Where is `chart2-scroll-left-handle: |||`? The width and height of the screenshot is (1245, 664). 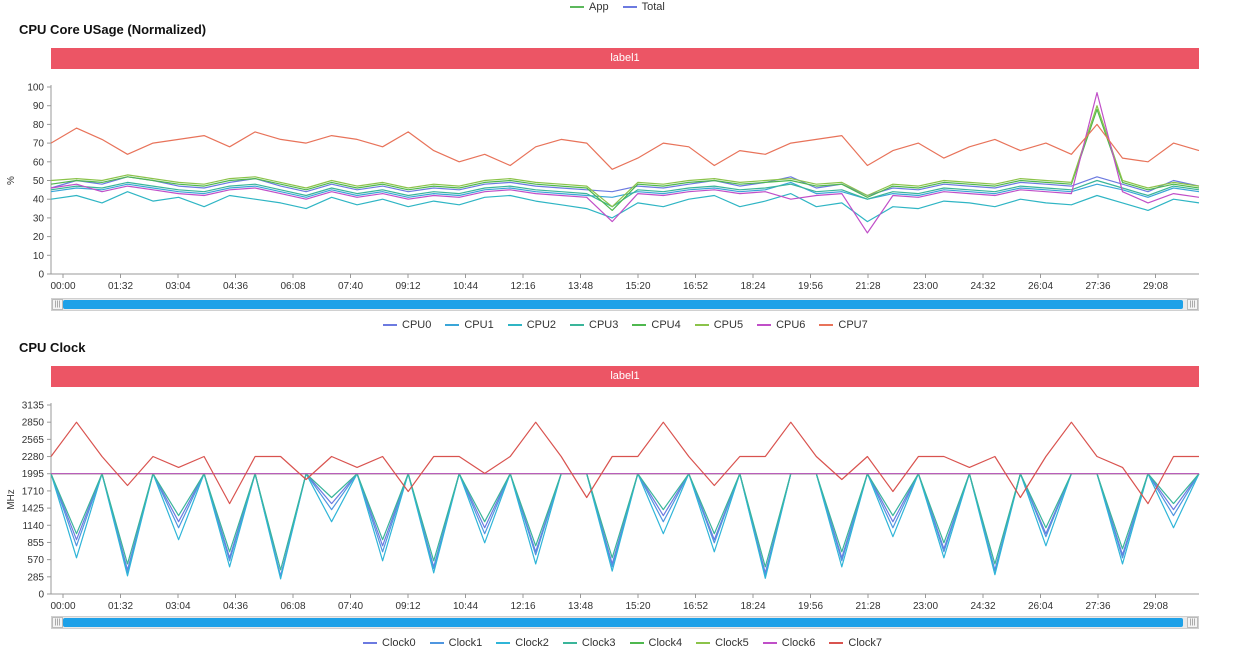 chart2-scroll-left-handle: ||| is located at coordinates (57, 622).